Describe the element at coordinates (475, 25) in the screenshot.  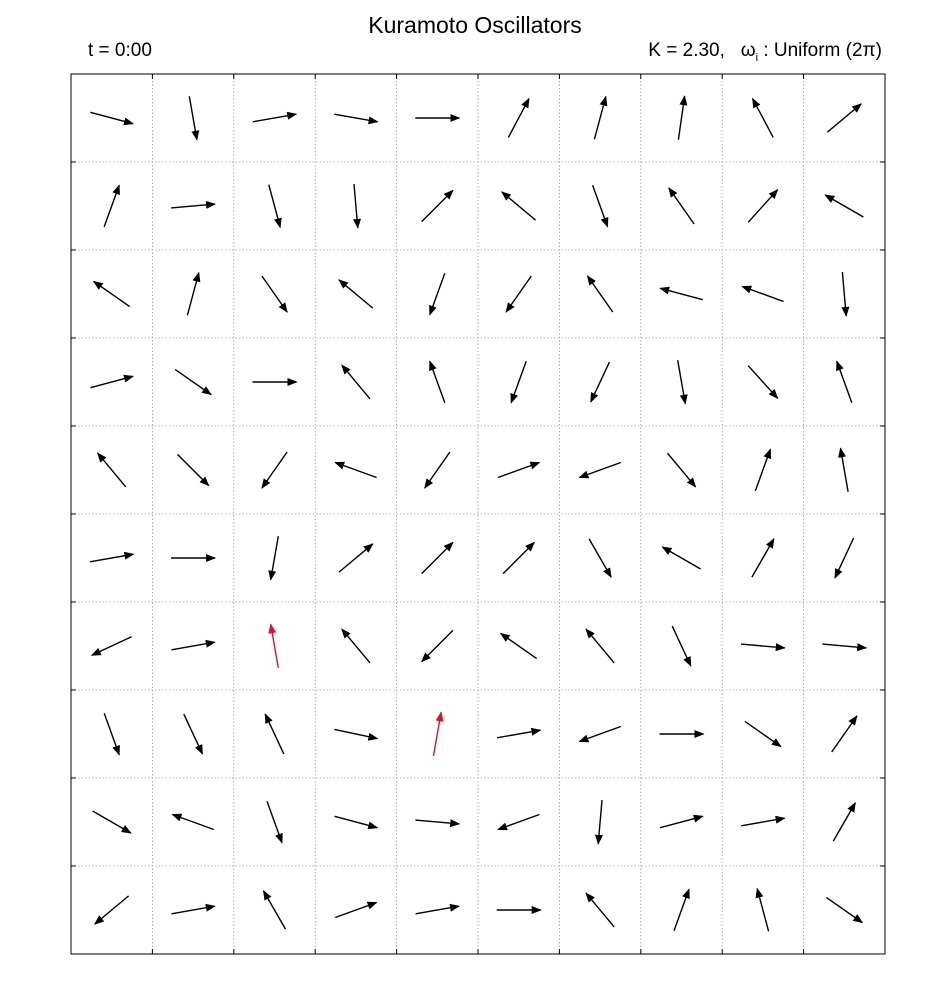
I see `chart-title: Kuramoto Oscillators` at that location.